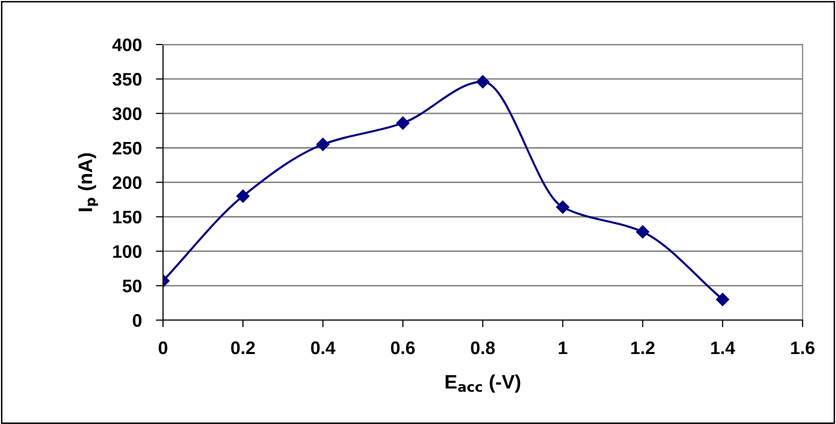  Describe the element at coordinates (243, 347) in the screenshot. I see `x-tick-label: 0.2` at that location.